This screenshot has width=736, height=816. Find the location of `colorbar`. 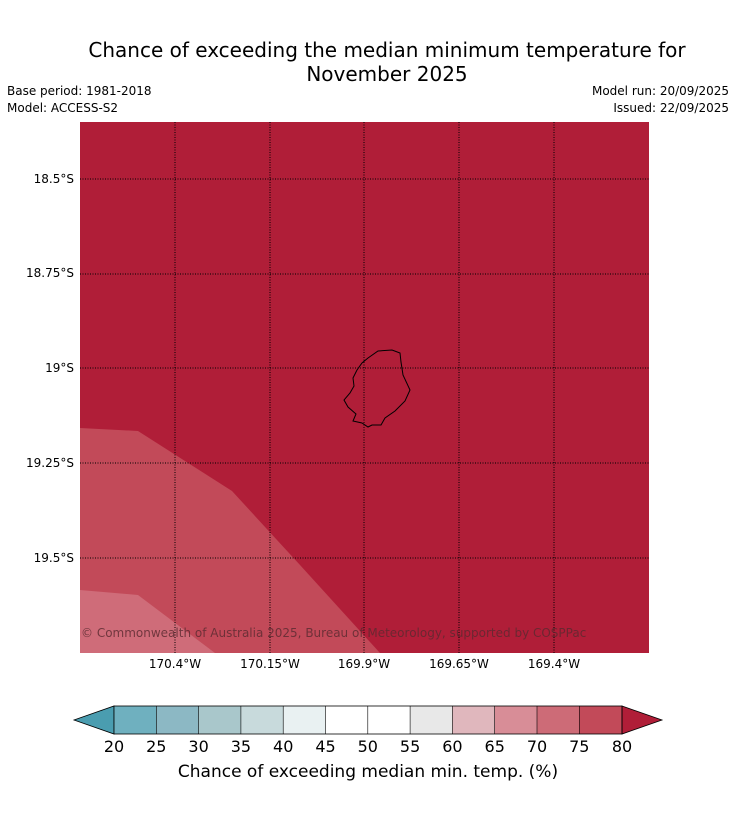

colorbar is located at coordinates (368, 720).